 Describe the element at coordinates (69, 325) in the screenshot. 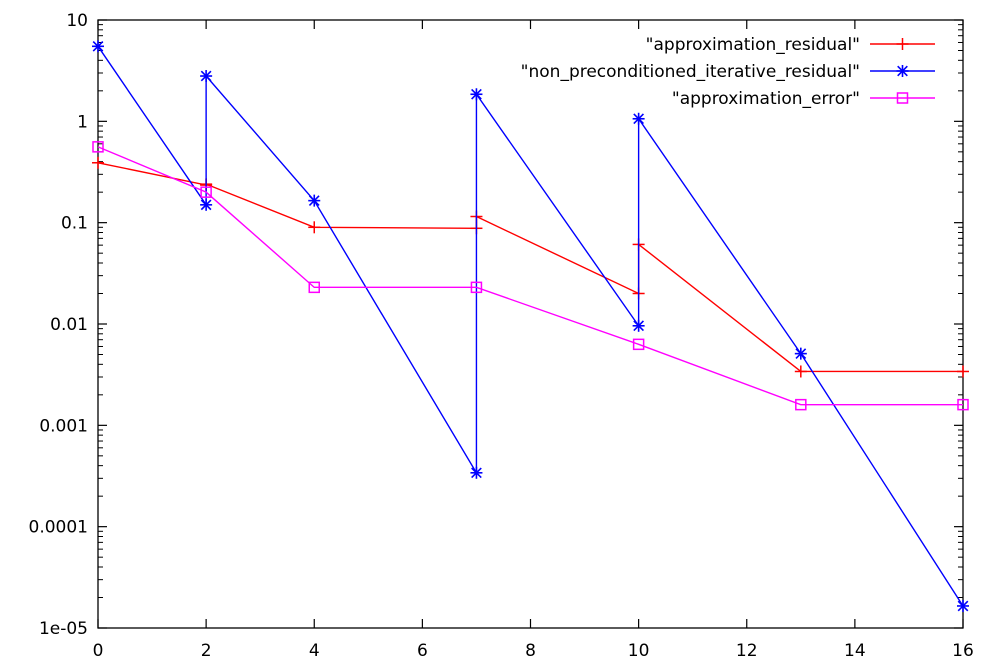

I see `y-tick-label: 0.01` at that location.